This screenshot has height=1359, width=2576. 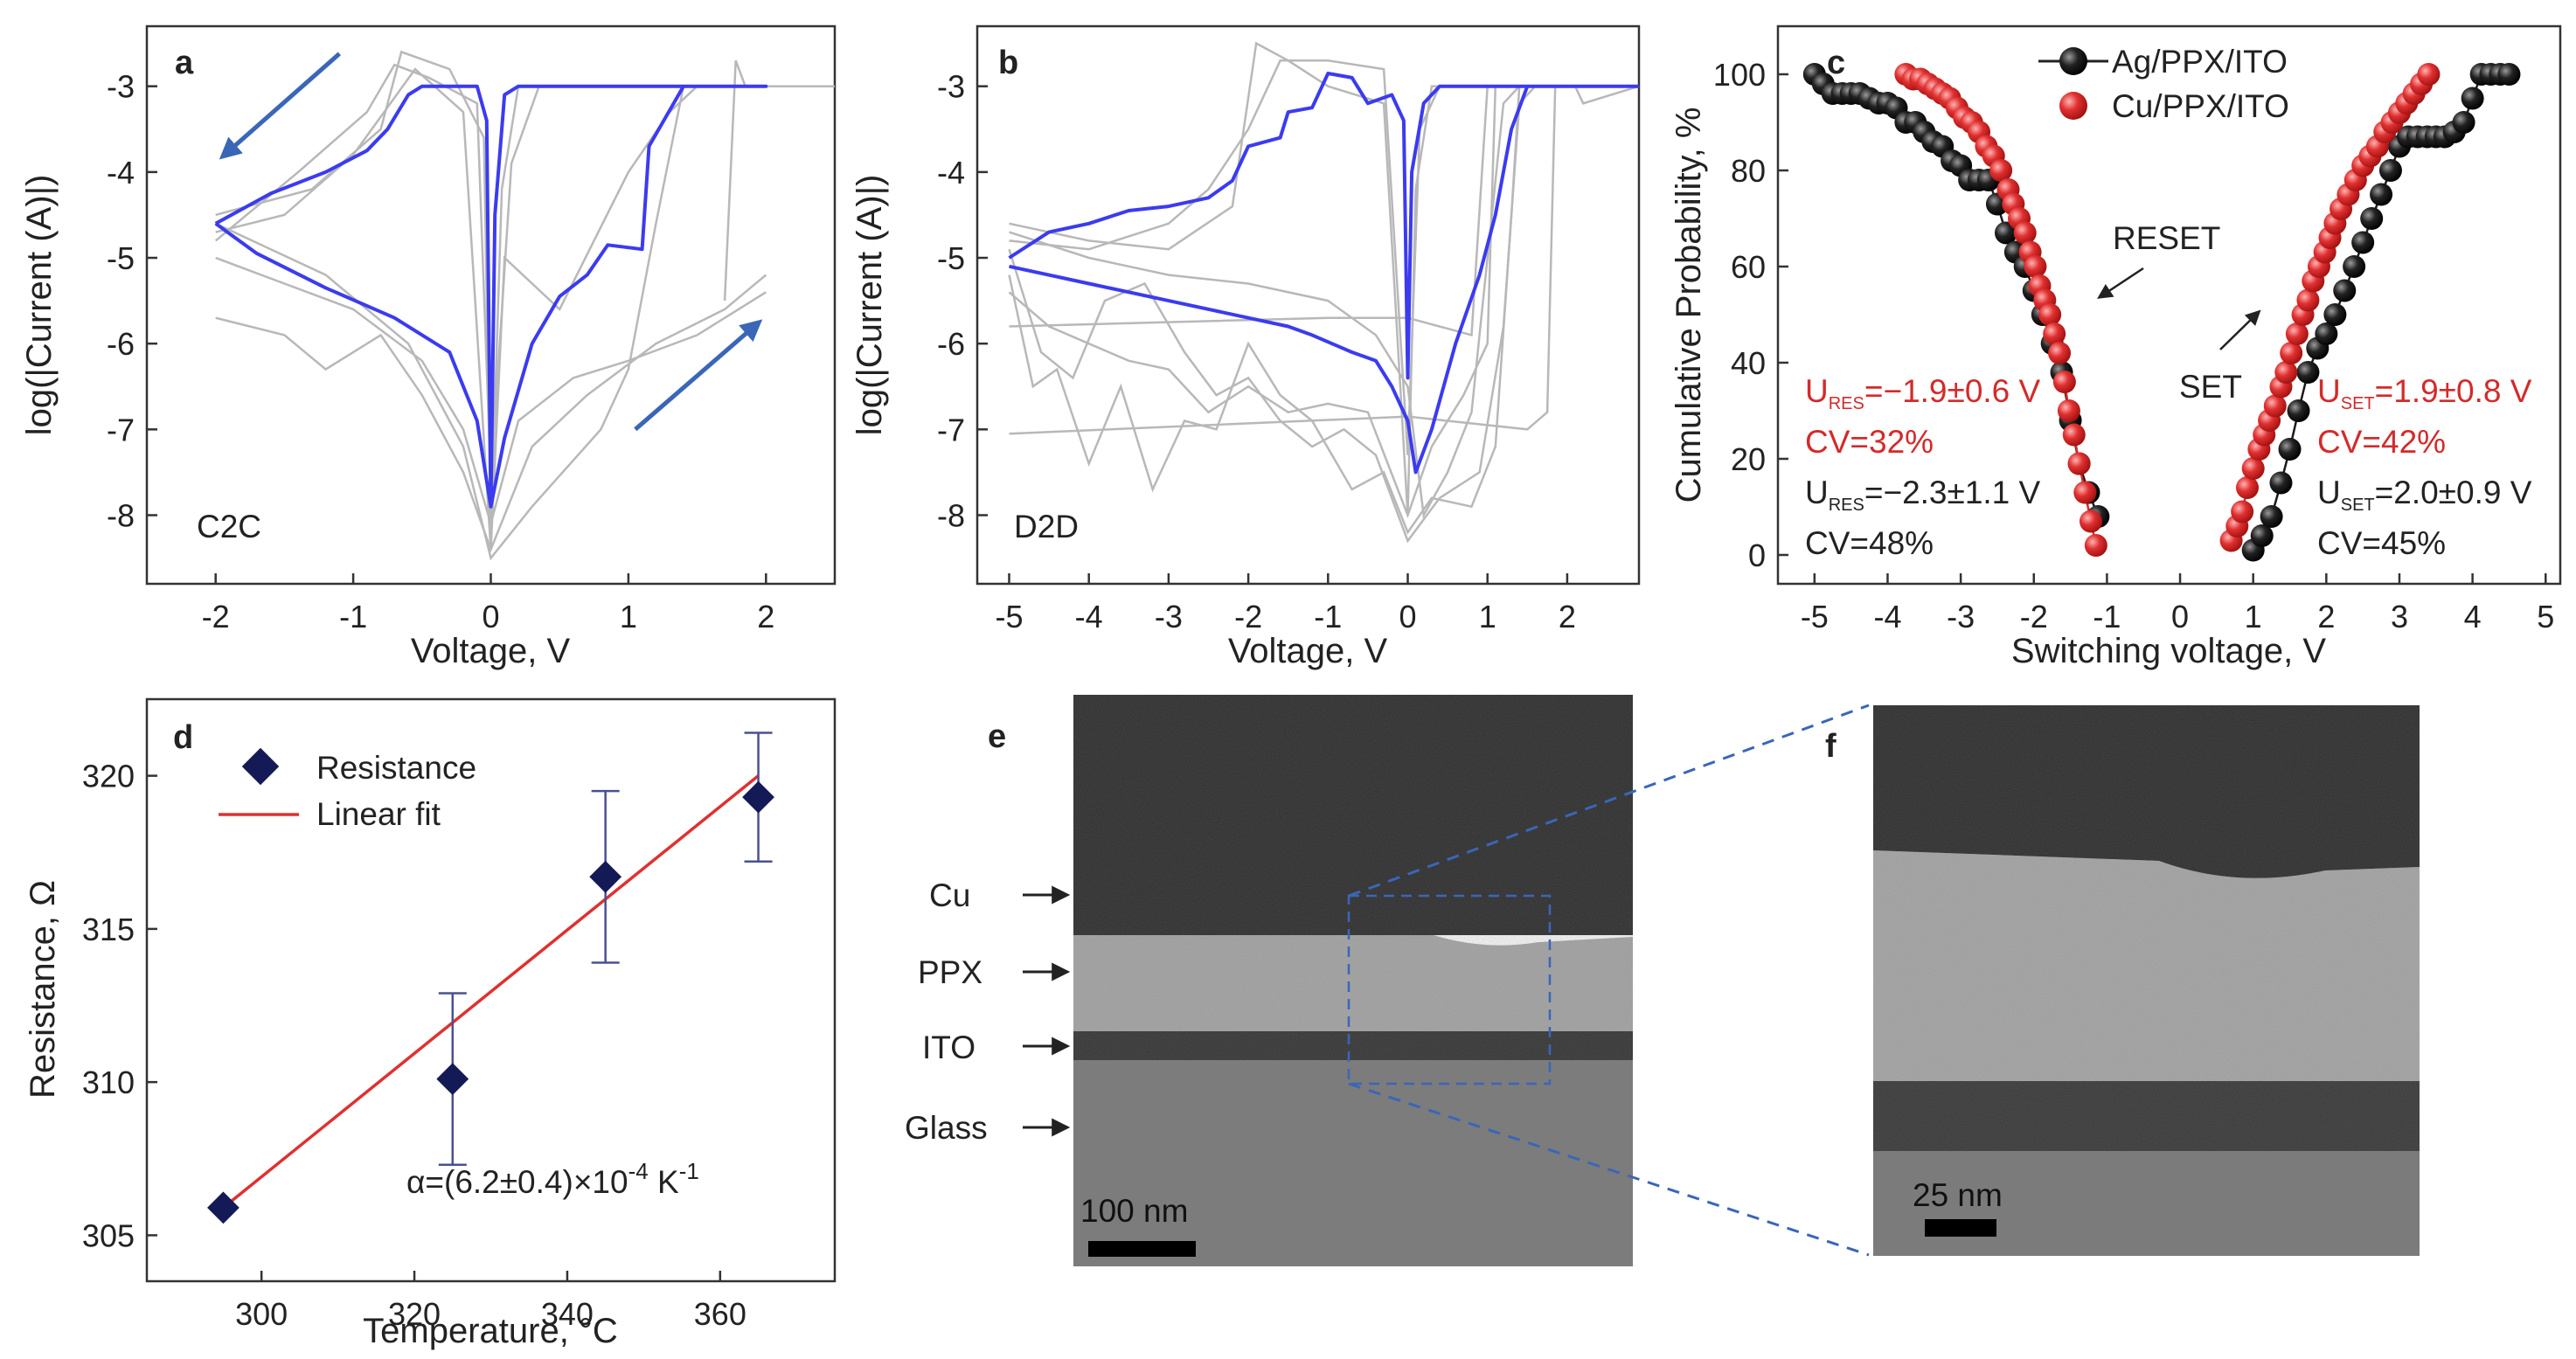 I want to click on legend-resistance-marker, so click(x=260, y=766).